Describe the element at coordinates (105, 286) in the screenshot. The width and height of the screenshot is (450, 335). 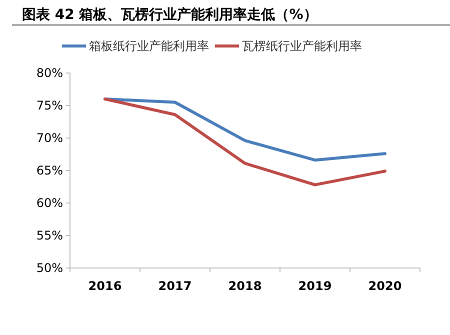
I see `x-tick-label: 2016` at that location.